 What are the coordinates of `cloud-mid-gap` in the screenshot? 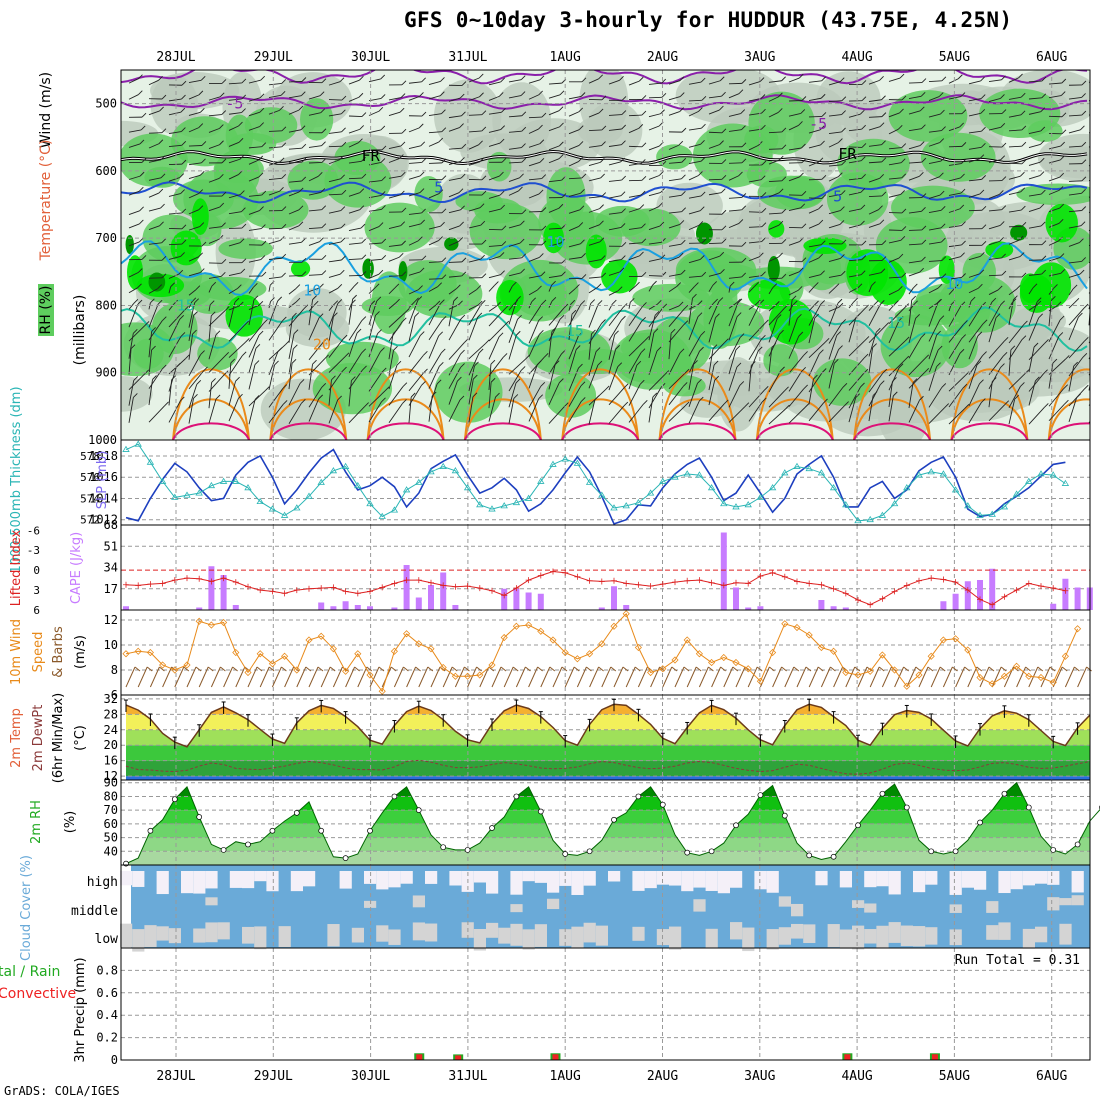 It's located at (211, 901).